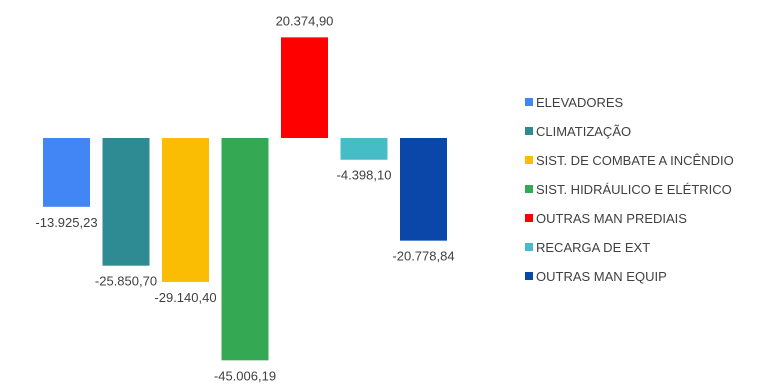  I want to click on legend-label-elevadores: ELEVADORES, so click(580, 102).